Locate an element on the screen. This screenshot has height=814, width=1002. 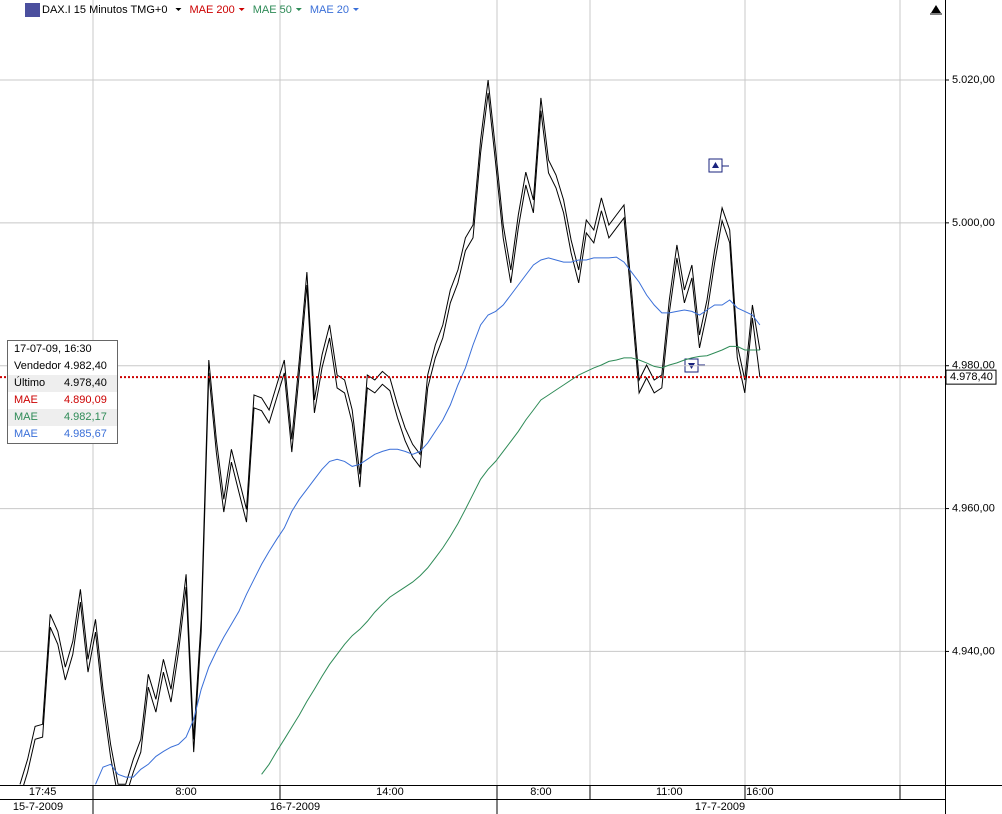
x-tick-label: 14:00 is located at coordinates (390, 792).